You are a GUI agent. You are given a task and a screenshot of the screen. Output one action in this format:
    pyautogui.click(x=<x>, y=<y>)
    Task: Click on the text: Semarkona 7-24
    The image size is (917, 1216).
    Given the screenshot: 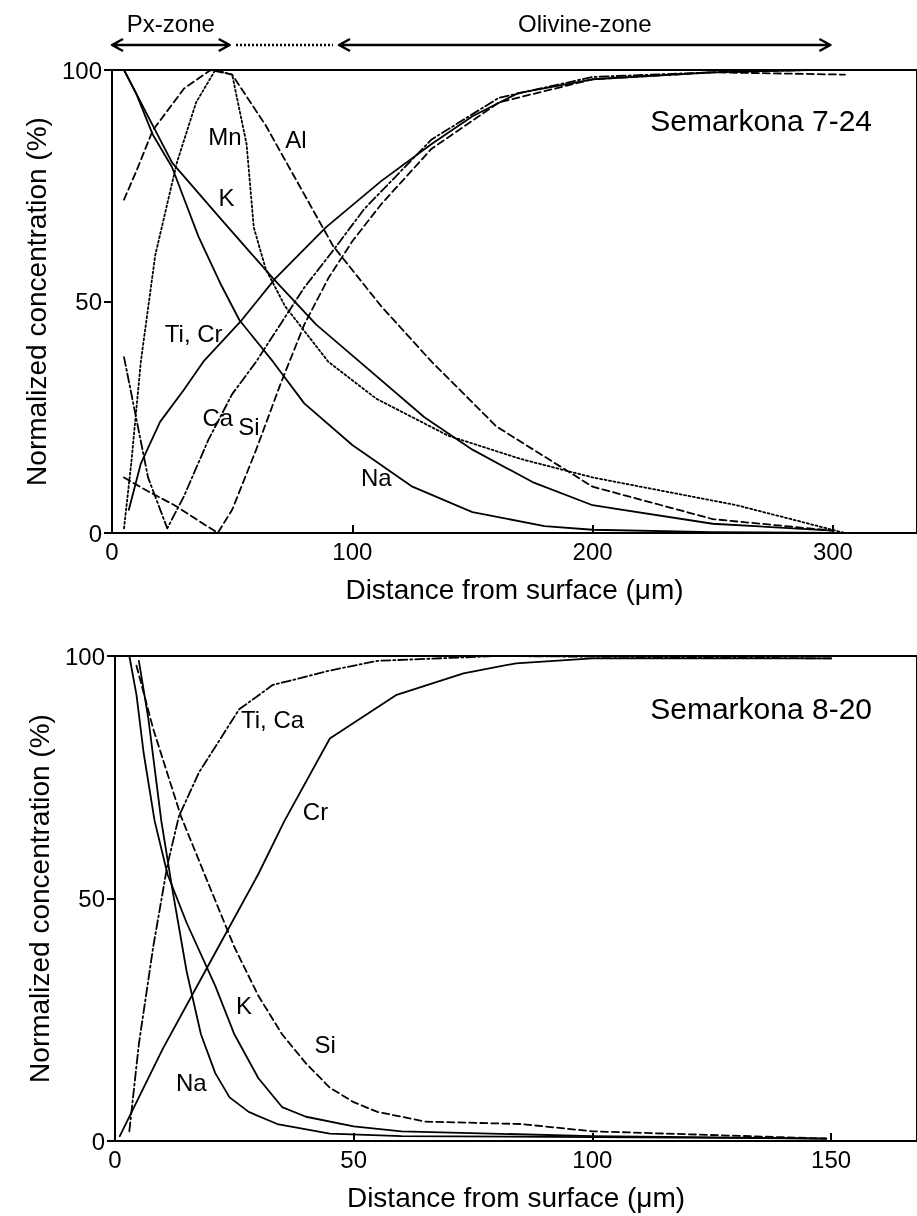 What is the action you would take?
    pyautogui.click(x=761, y=120)
    